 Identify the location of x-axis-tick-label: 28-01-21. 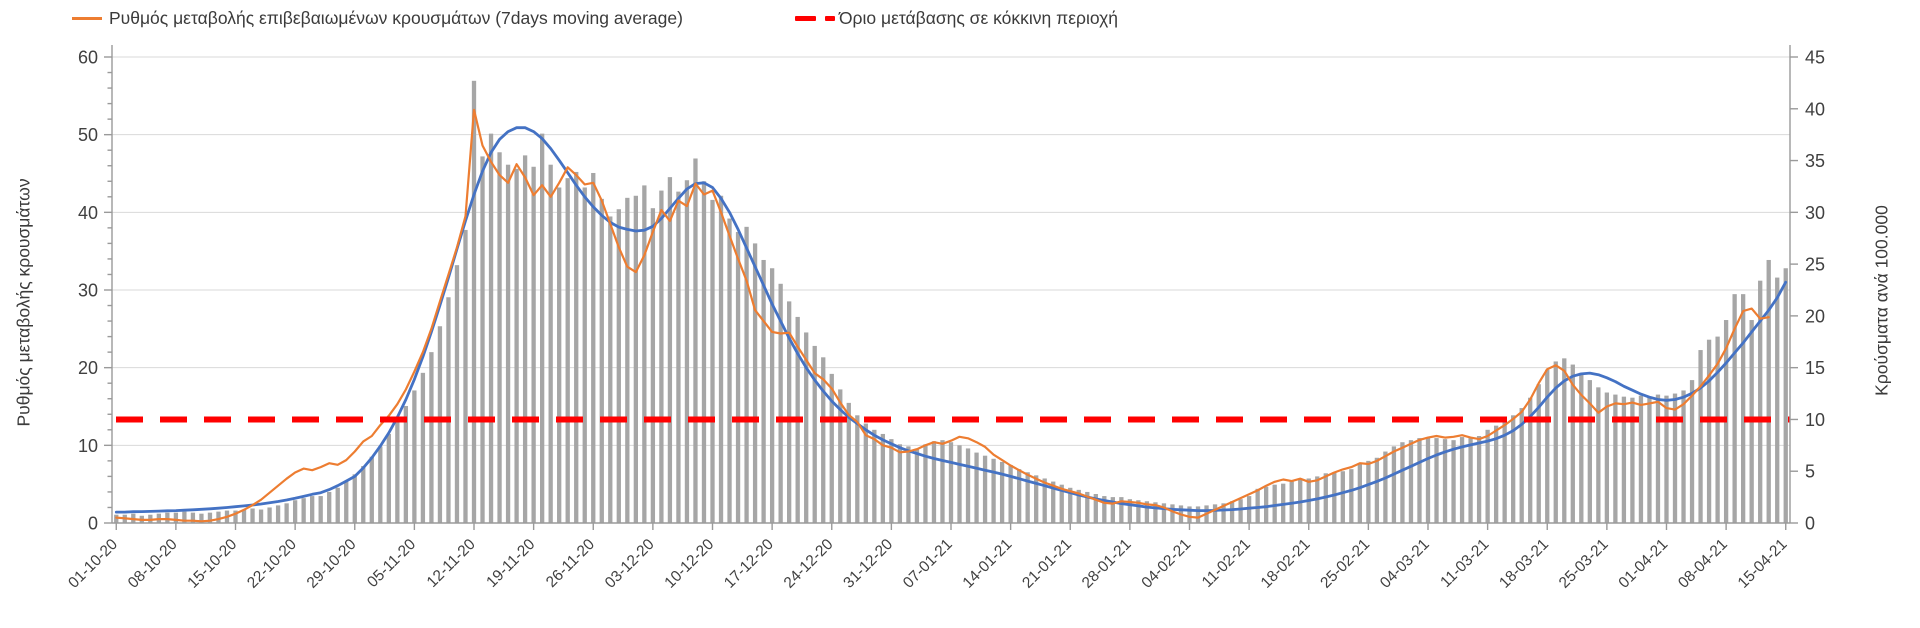
(1107, 564).